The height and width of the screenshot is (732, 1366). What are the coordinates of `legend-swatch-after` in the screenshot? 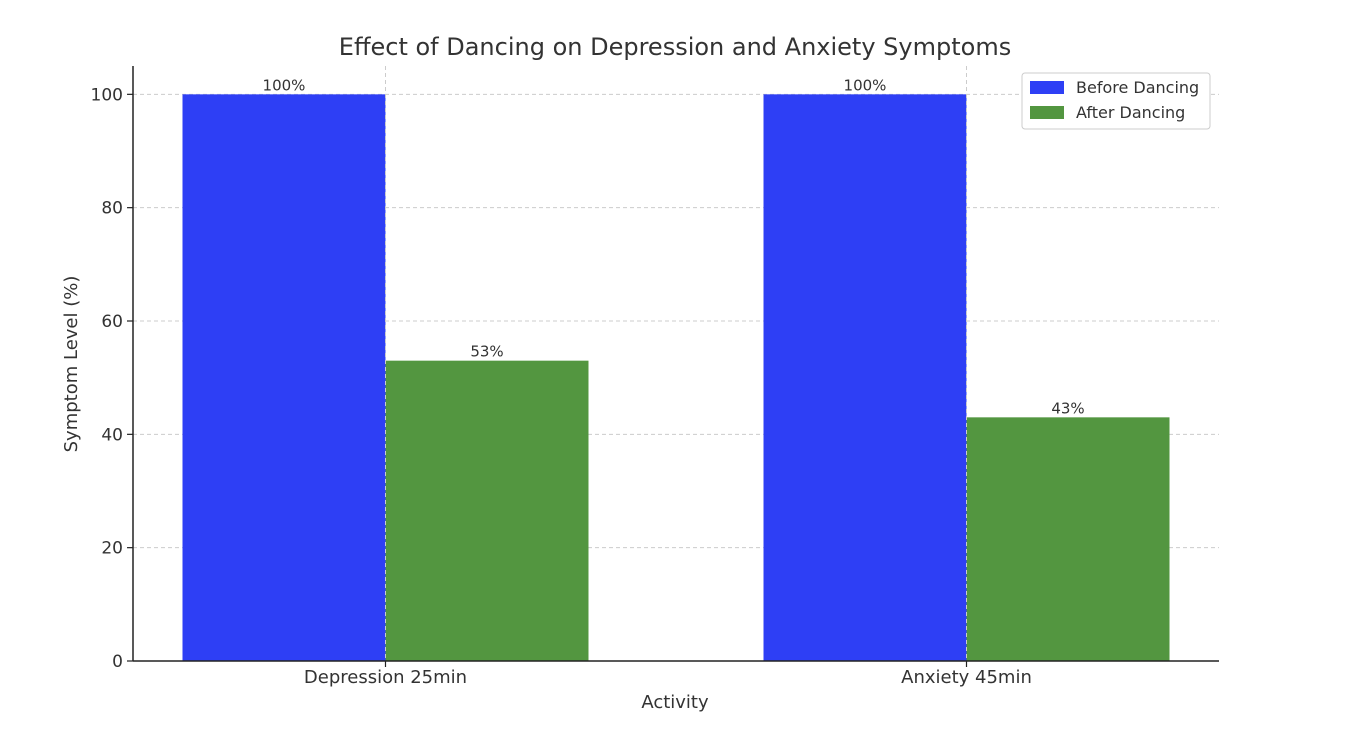 It's located at (1047, 112).